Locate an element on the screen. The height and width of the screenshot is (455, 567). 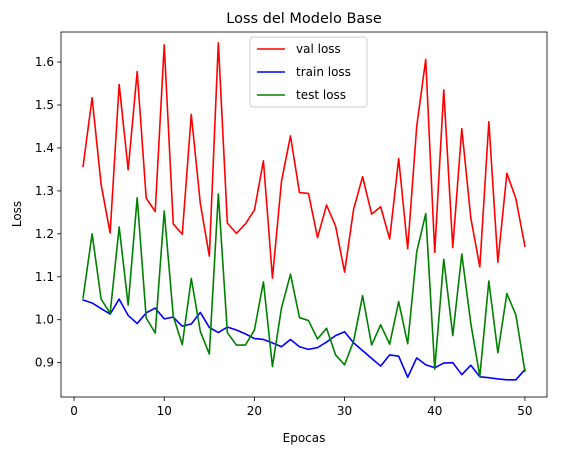
x-tick-label: 30 is located at coordinates (344, 411).